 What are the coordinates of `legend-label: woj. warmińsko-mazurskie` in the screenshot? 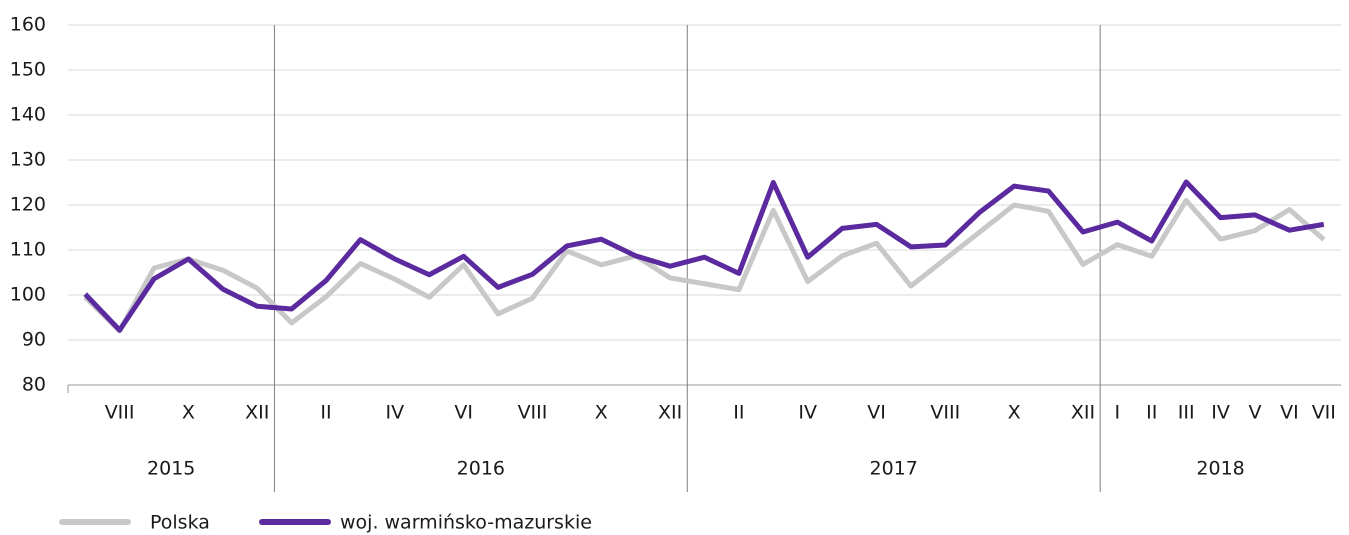 It's located at (466, 523).